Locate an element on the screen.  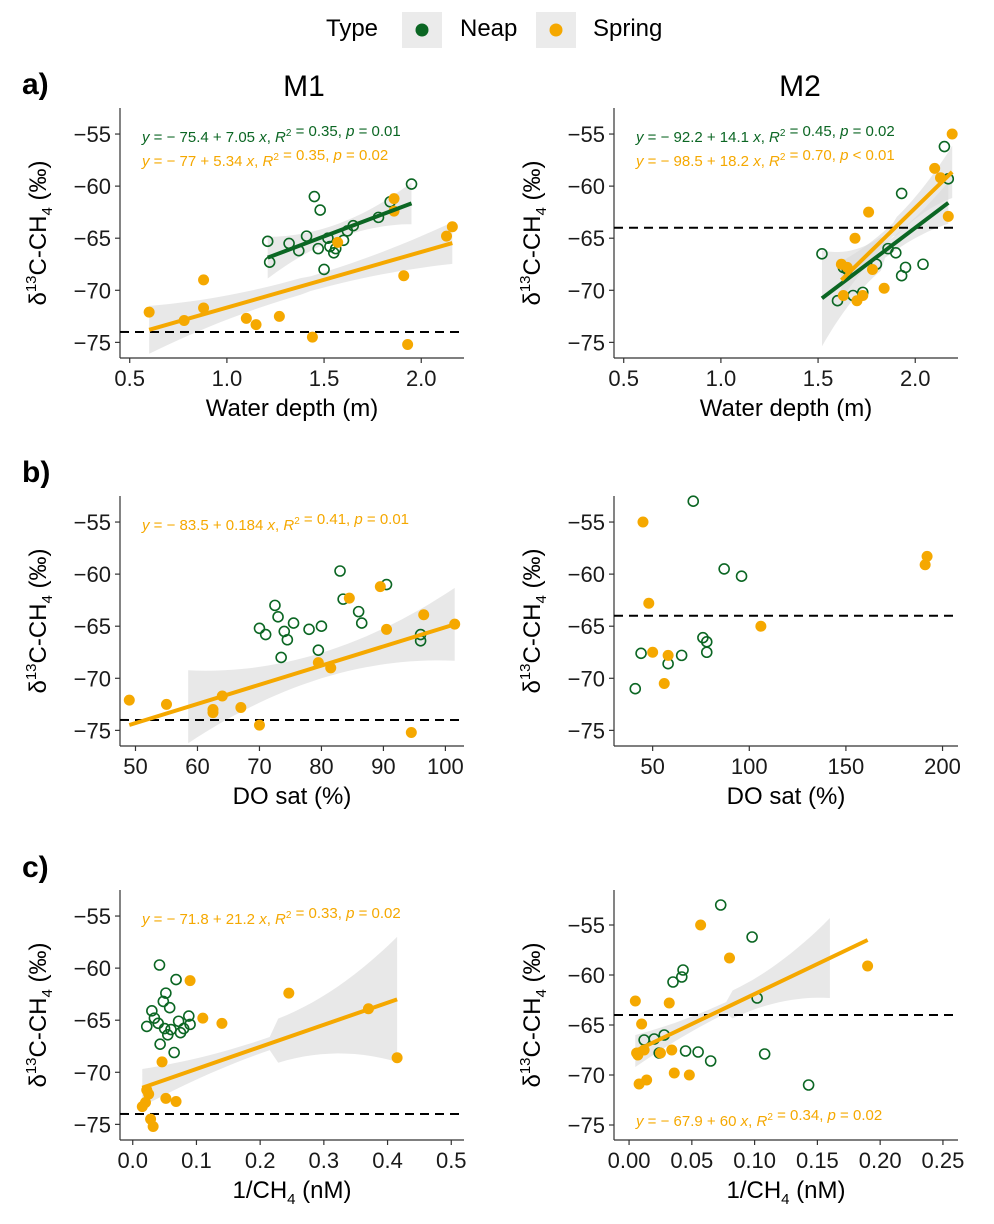
x-tick-label: 0.3 is located at coordinates (324, 1160).